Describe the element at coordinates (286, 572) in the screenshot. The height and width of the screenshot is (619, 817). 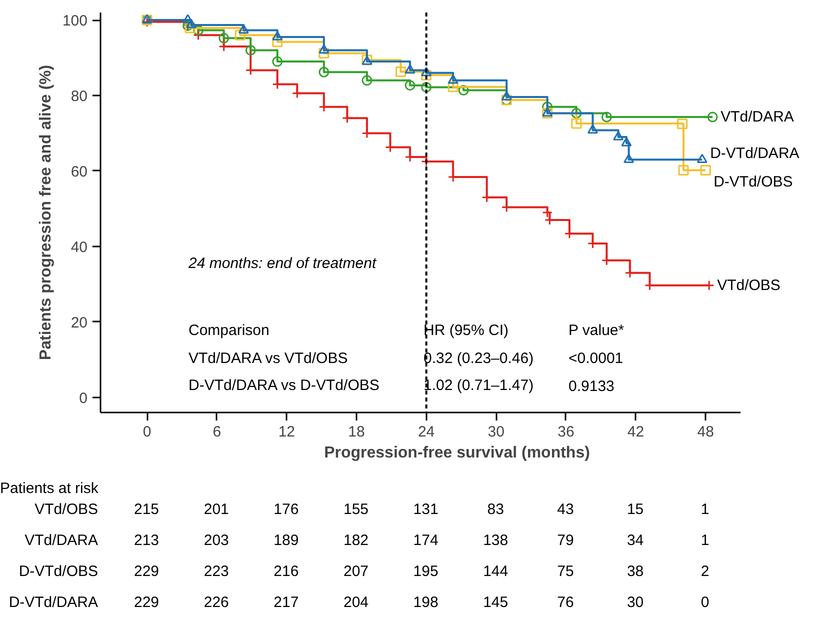
I see `text: 216` at that location.